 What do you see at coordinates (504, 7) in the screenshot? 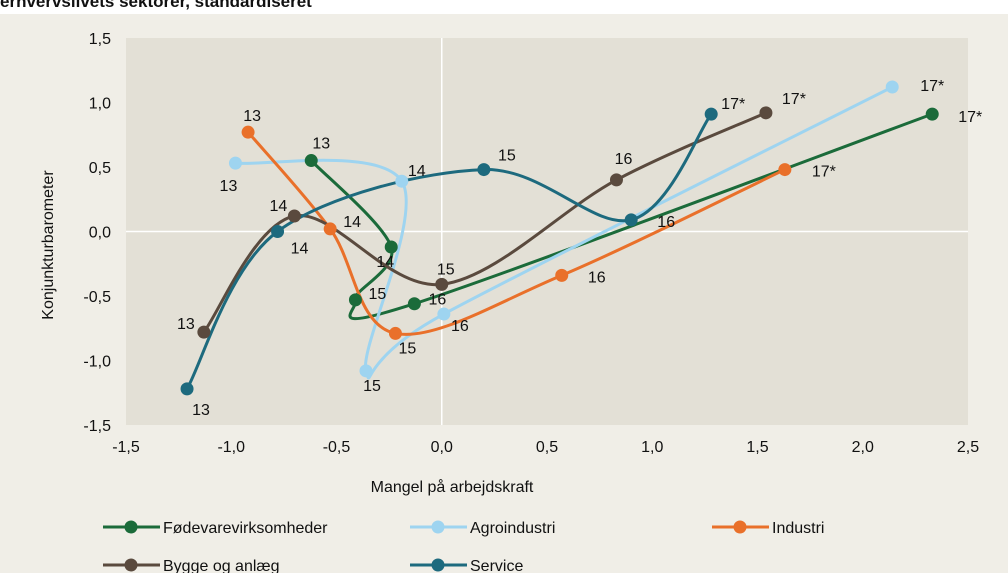
I see `title-band` at bounding box center [504, 7].